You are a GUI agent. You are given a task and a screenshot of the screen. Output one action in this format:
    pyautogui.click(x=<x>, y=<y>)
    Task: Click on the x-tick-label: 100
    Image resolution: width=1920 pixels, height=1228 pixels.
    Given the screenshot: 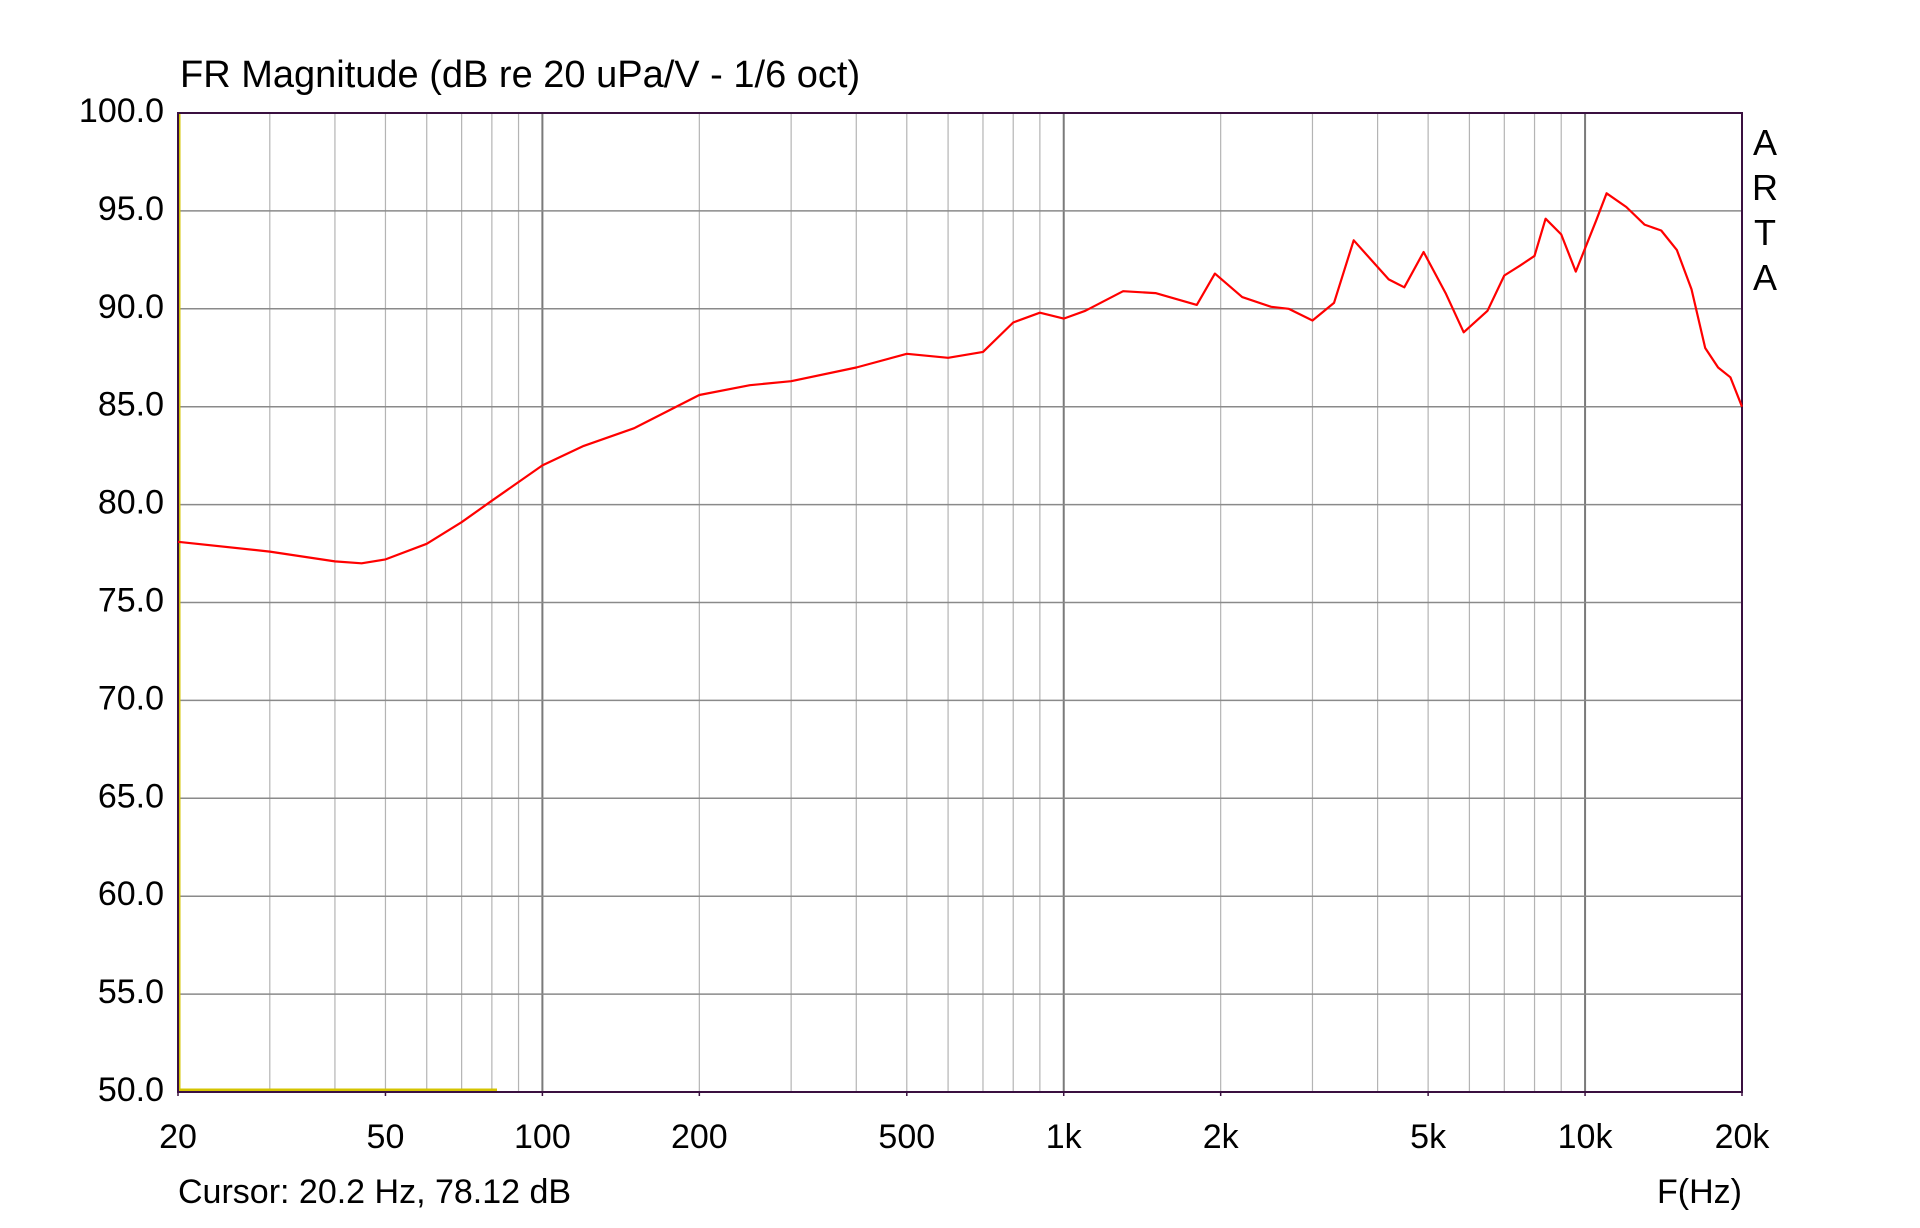 What is the action you would take?
    pyautogui.click(x=542, y=1137)
    